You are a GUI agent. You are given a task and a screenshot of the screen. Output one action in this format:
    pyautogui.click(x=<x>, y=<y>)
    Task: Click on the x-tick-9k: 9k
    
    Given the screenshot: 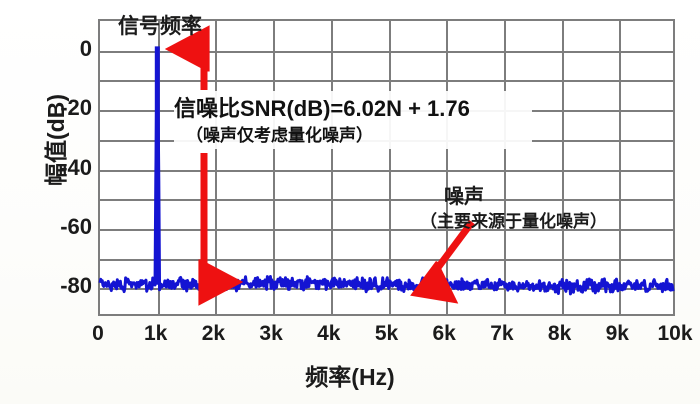 What is the action you would take?
    pyautogui.click(x=617, y=333)
    